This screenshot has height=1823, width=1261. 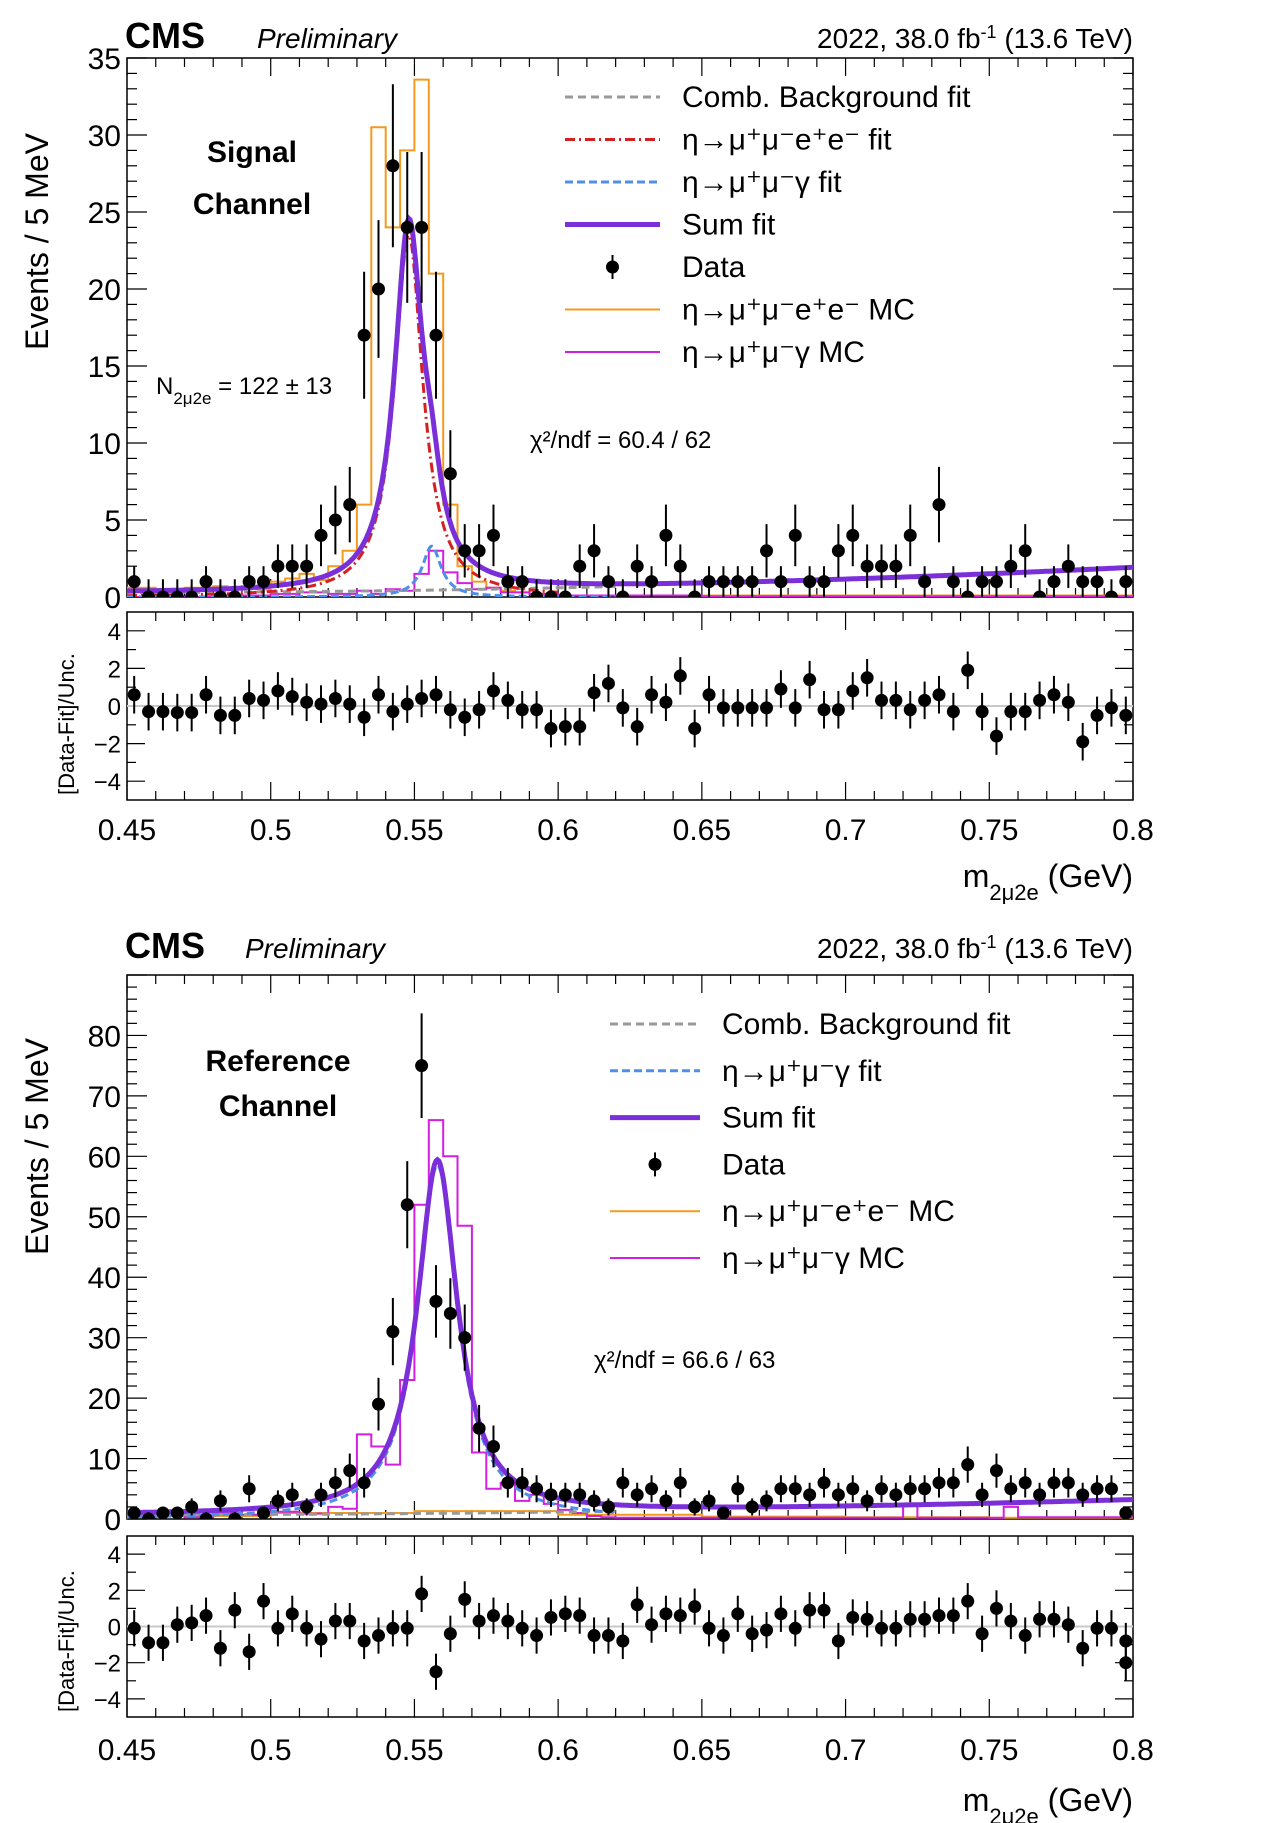 I want to click on ratio-y-axis-label: [Data-Fit]/Unc., so click(x=66, y=1641).